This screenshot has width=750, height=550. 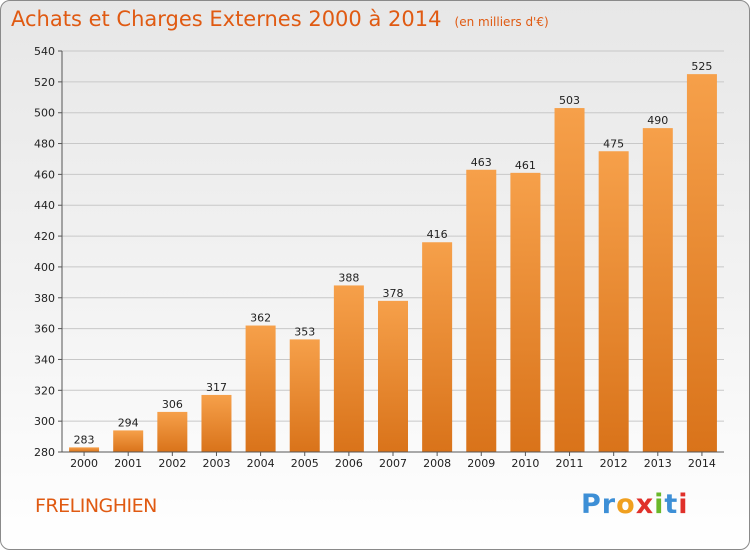 I want to click on x-tick-label-2013: 2013, so click(x=658, y=463).